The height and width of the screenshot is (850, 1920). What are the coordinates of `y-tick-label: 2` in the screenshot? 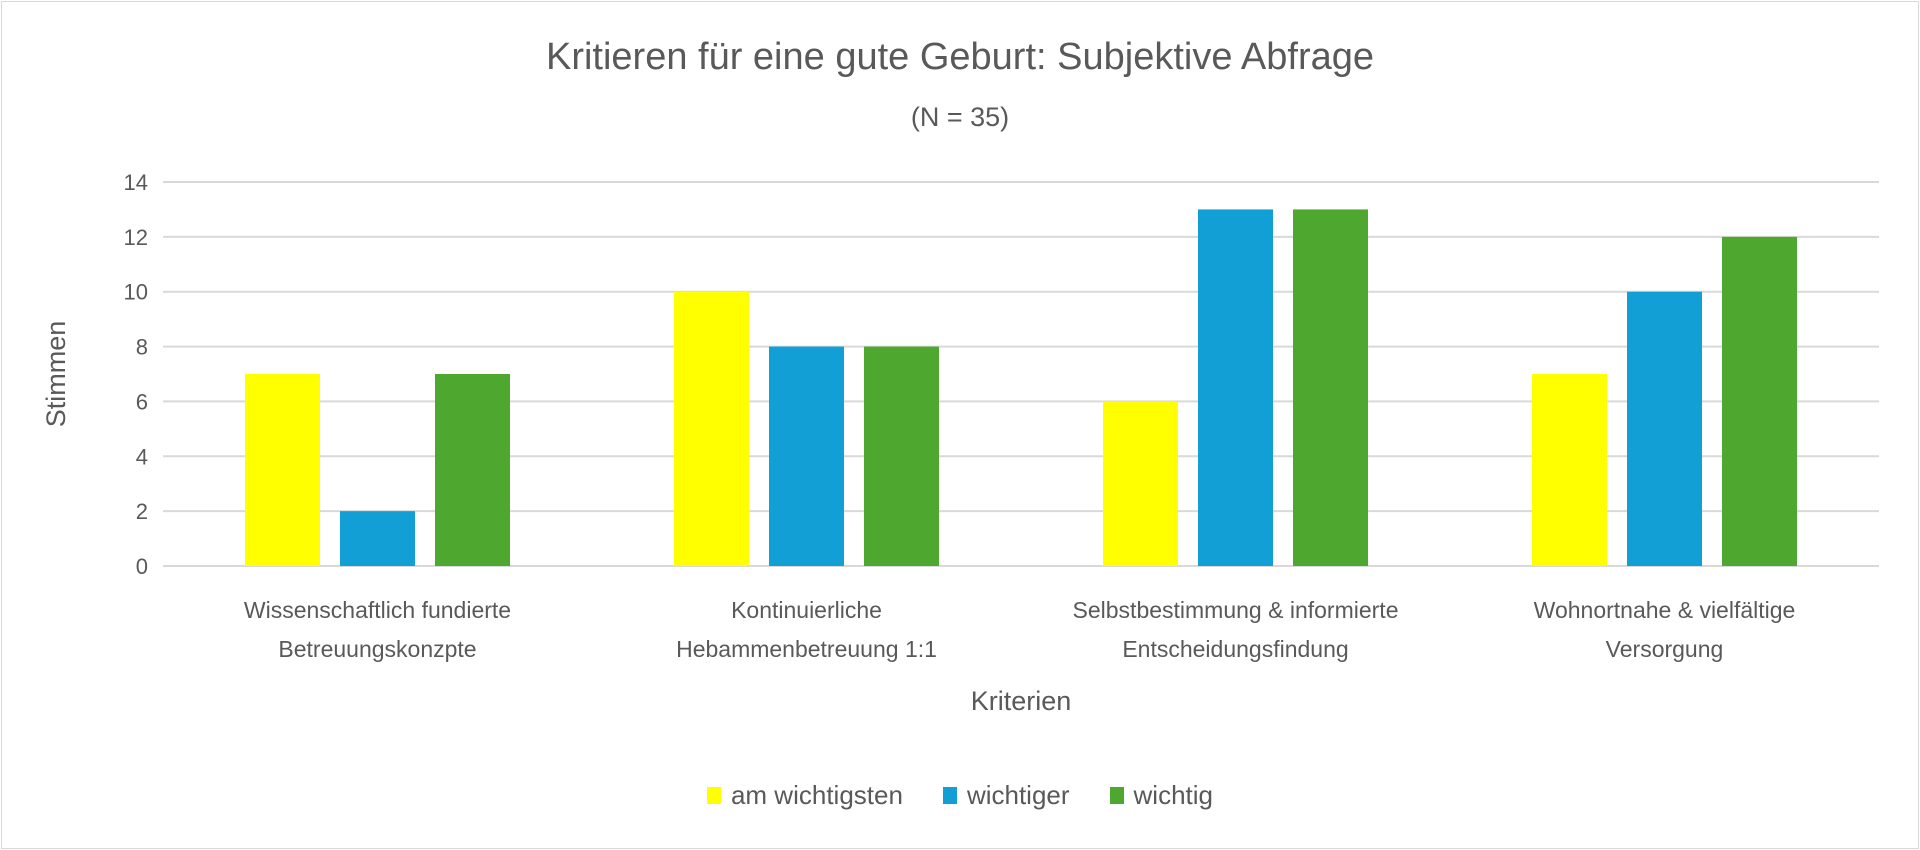 It's located at (142, 511).